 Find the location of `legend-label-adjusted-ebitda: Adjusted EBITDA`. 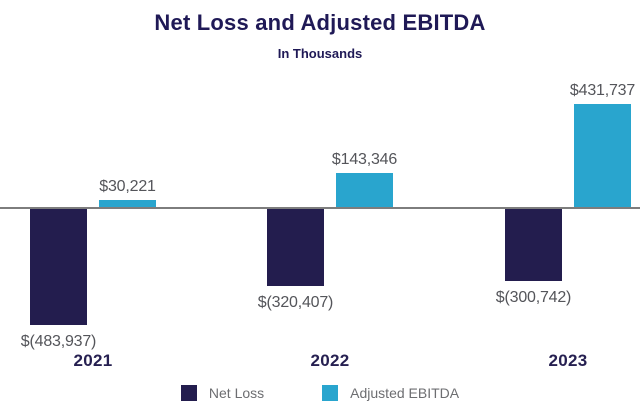

legend-label-adjusted-ebitda: Adjusted EBITDA is located at coordinates (405, 393).